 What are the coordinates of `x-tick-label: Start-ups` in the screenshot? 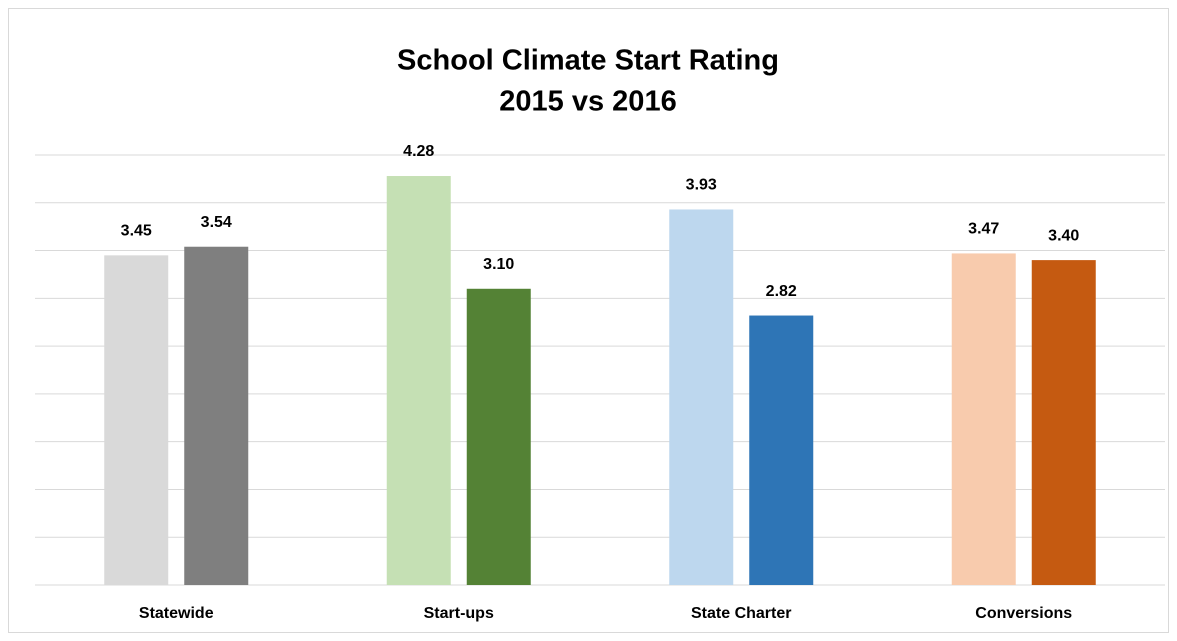 It's located at (459, 613).